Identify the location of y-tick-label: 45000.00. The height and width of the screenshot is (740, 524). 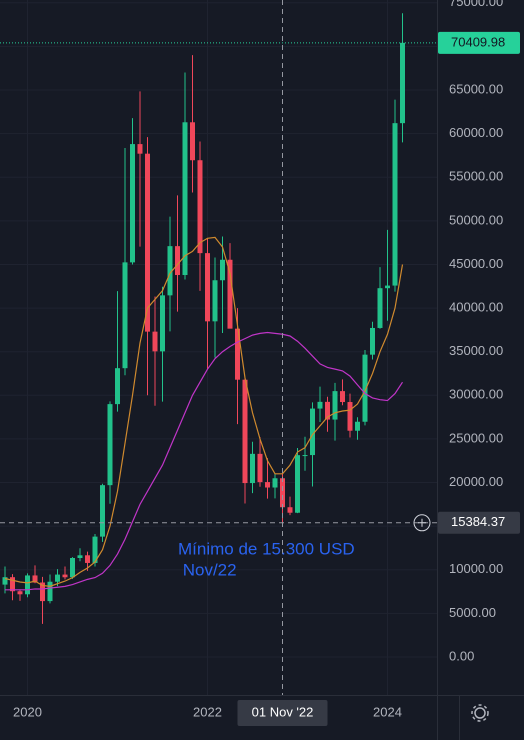
(476, 263).